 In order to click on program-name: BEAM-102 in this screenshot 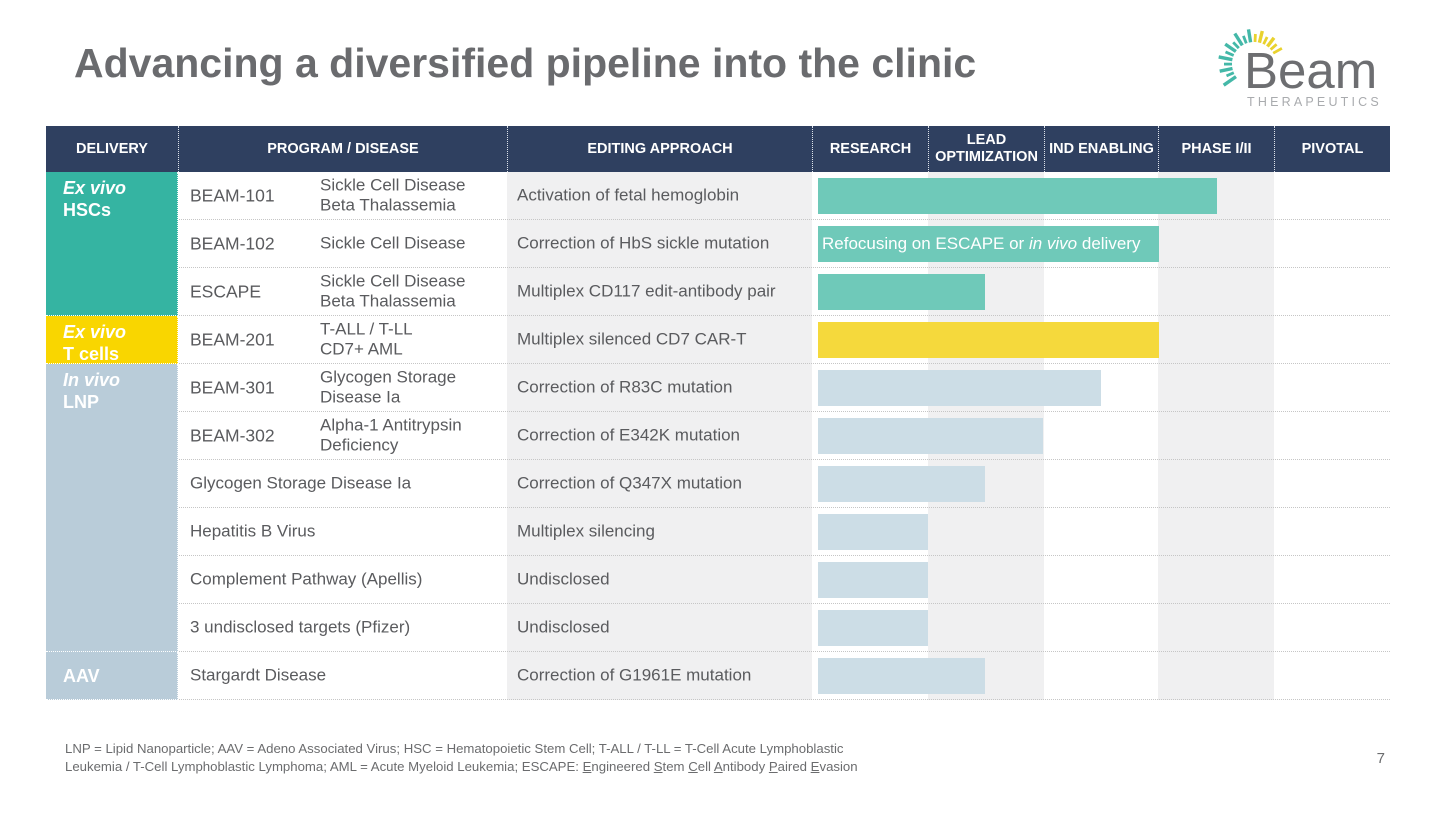, I will do `click(232, 242)`.